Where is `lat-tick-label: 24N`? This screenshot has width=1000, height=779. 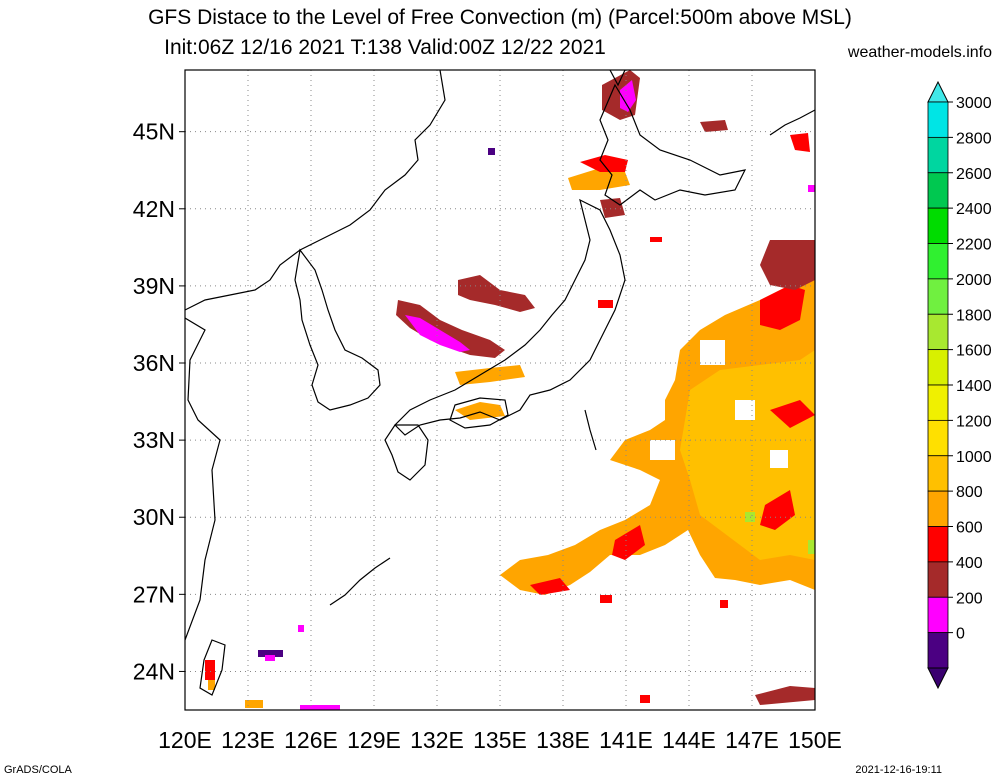
lat-tick-label: 24N is located at coordinates (154, 671).